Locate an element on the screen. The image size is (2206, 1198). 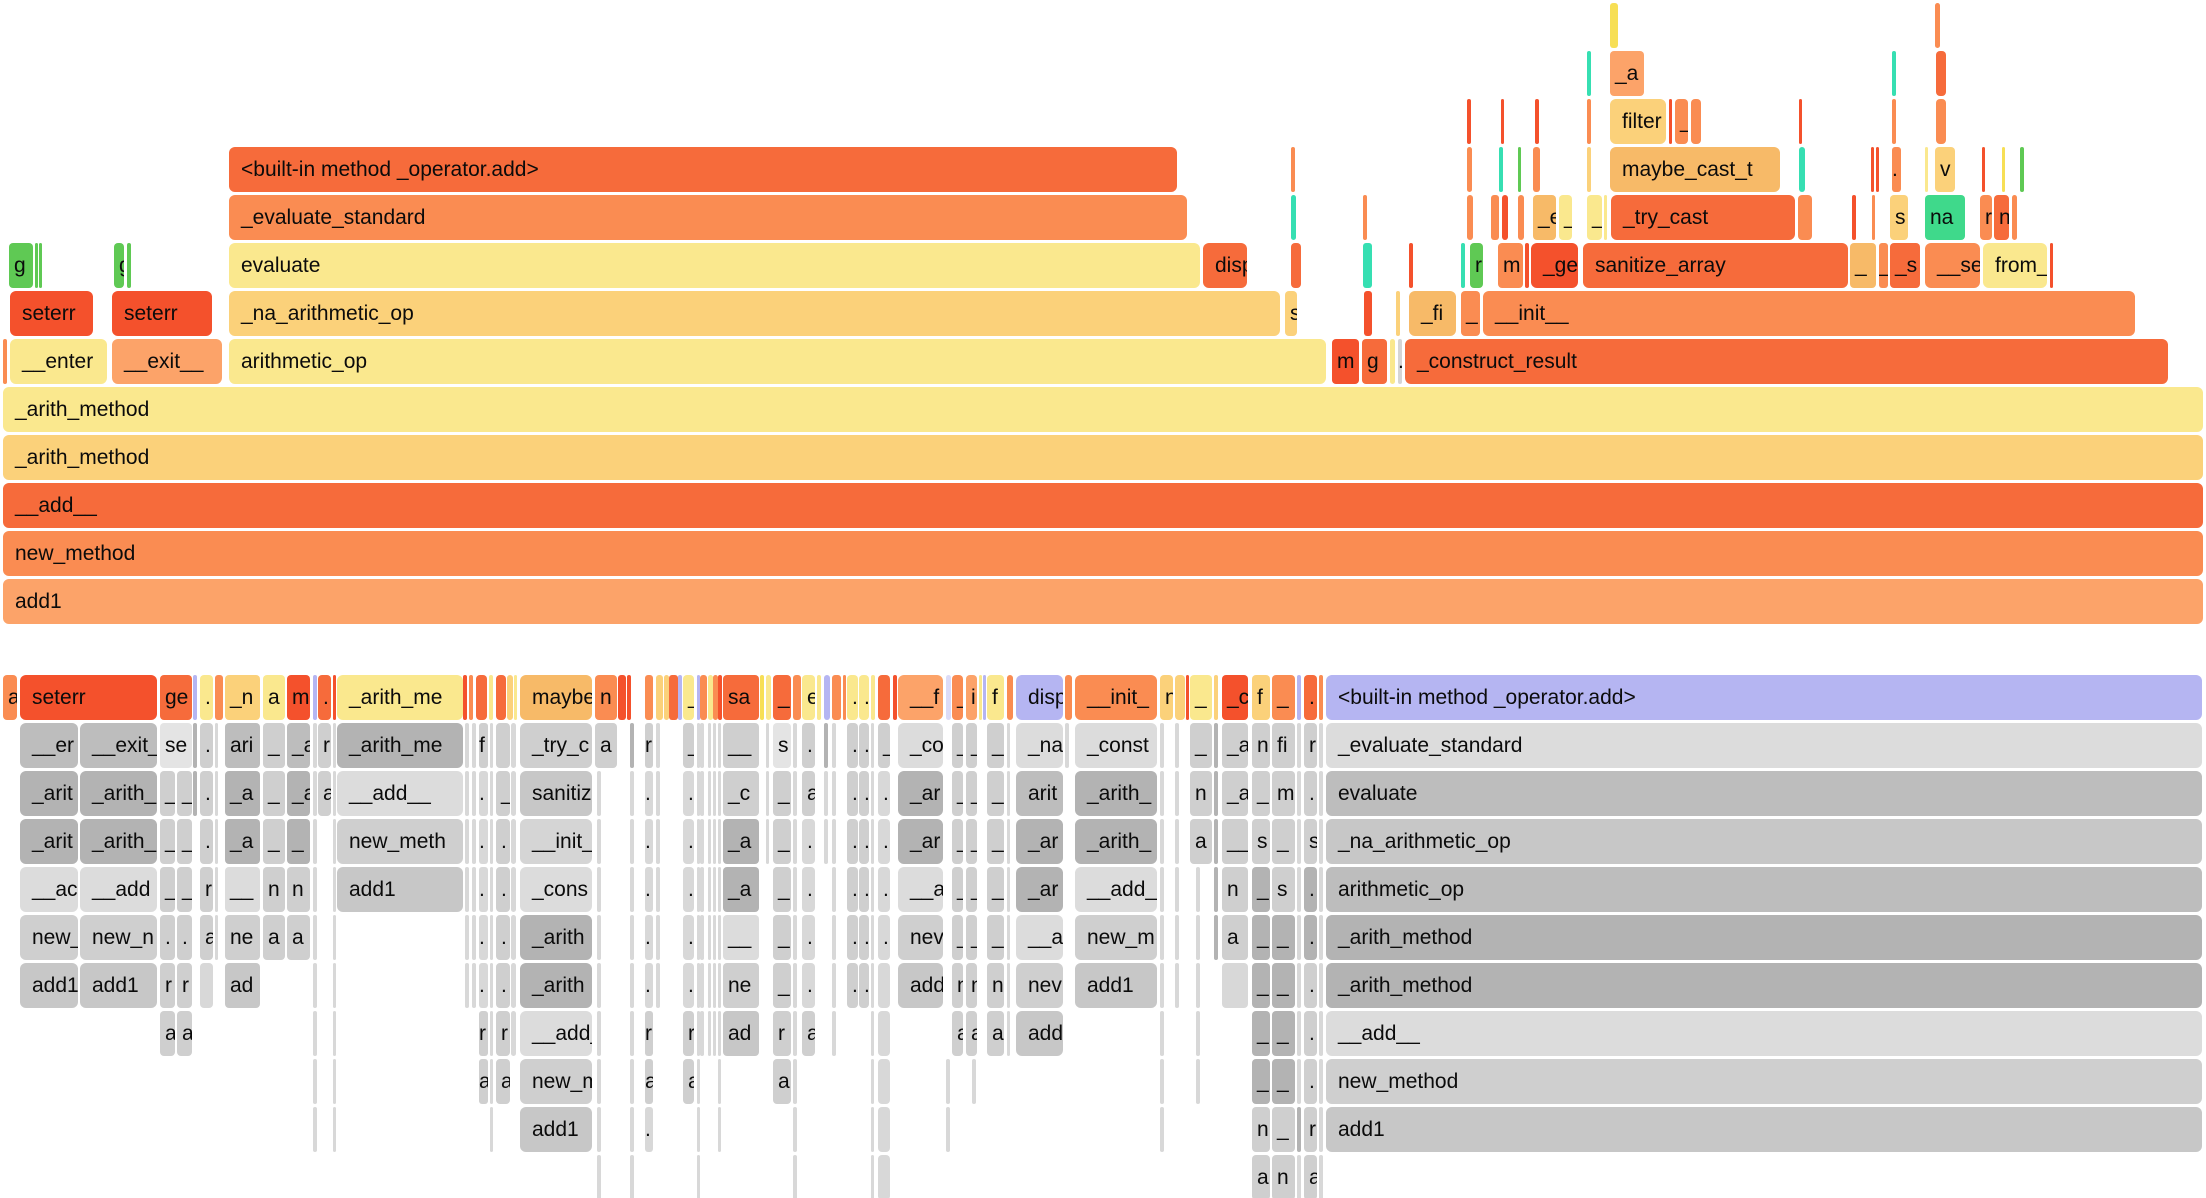
frame-bar: _n is located at coordinates (242, 697).